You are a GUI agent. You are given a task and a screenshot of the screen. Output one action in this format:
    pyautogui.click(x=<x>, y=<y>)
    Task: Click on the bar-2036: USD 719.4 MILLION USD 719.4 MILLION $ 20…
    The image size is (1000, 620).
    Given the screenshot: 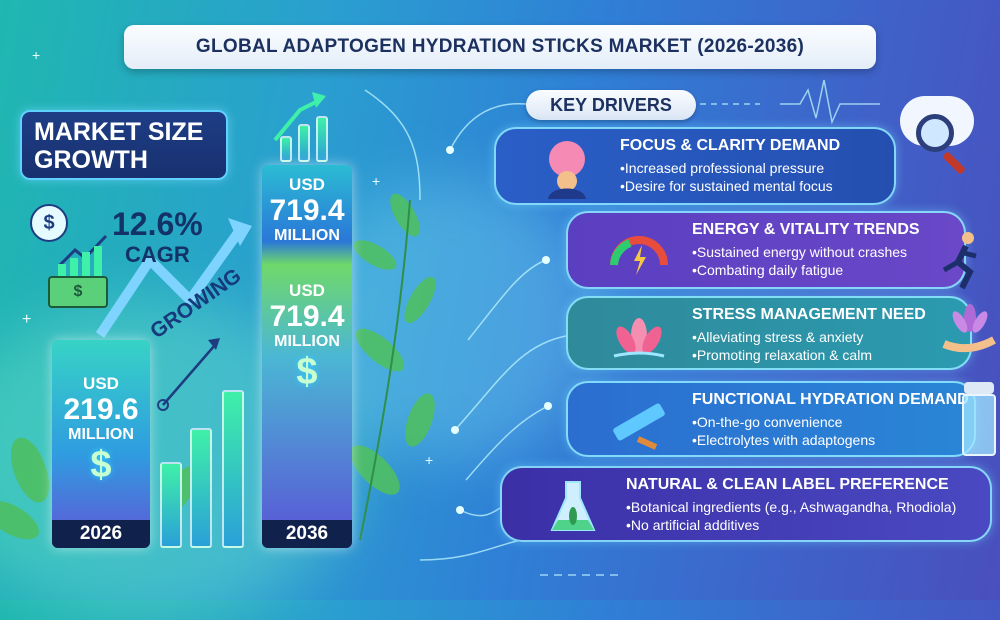 What is the action you would take?
    pyautogui.click(x=307, y=356)
    